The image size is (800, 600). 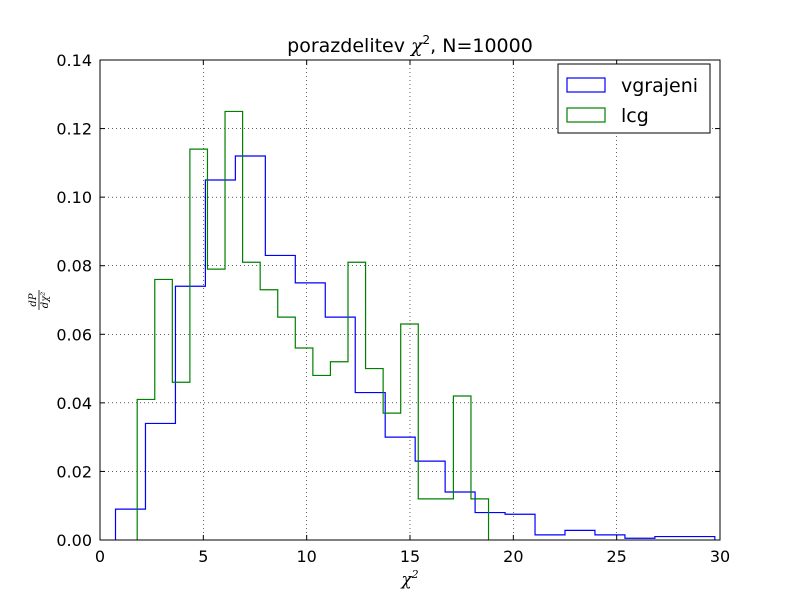 I want to click on y-tick-label: 0.08, so click(x=74, y=266).